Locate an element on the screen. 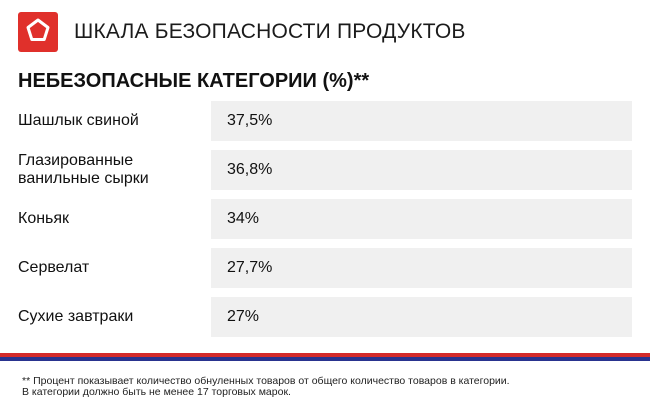 This screenshot has height=405, width=650. value-text: 37,5% is located at coordinates (250, 120).